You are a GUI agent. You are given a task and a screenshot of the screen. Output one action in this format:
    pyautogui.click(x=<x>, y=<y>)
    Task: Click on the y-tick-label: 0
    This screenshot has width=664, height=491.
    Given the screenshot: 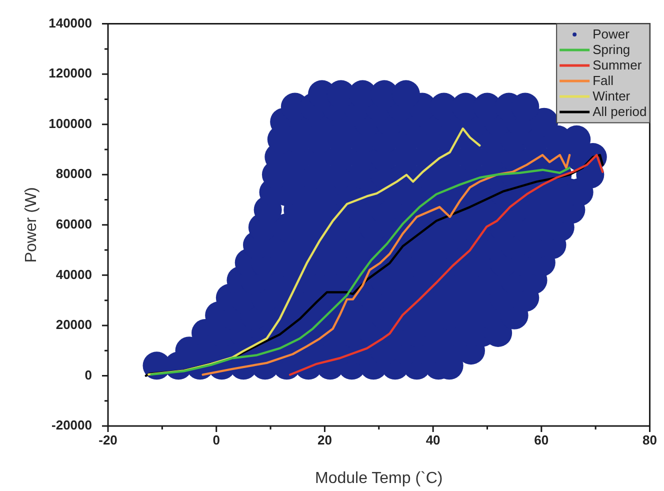 What is the action you would take?
    pyautogui.click(x=88, y=374)
    